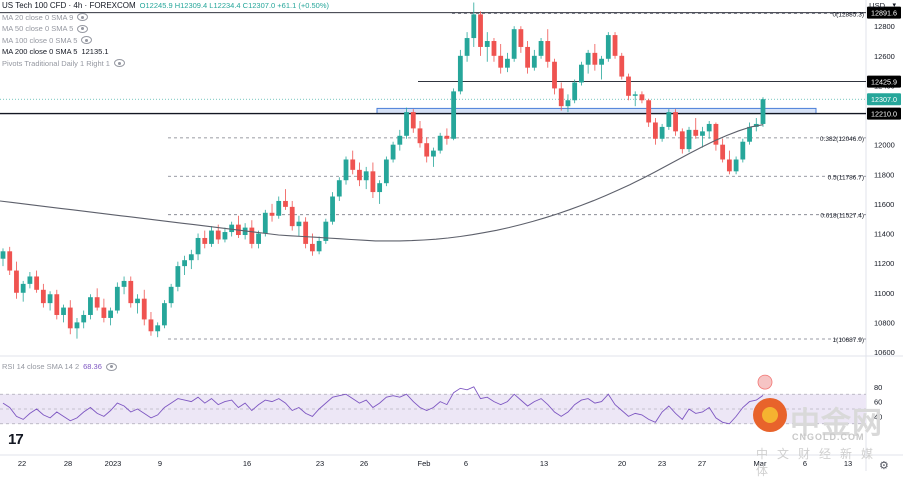  Describe the element at coordinates (819, 462) in the screenshot. I see `watermark-subtitle: 中文财经新媒体` at that location.